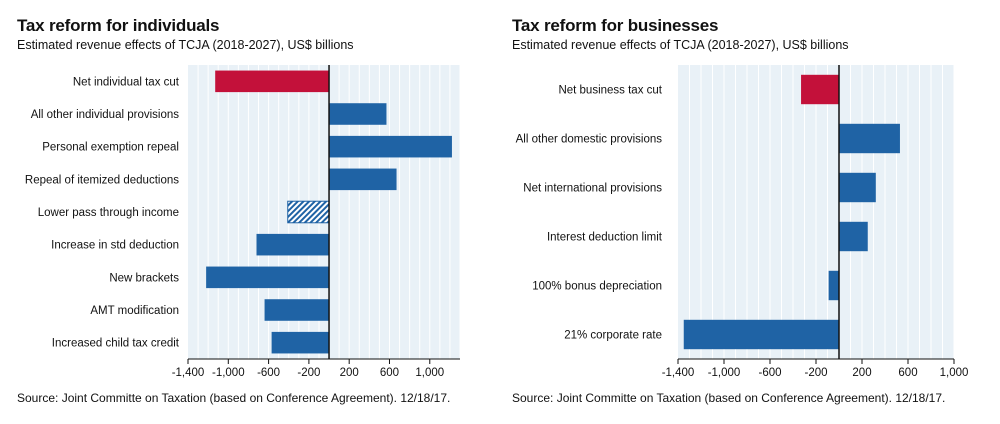 This screenshot has height=424, width=1000. I want to click on category-label: 100% bonus depreciation, so click(597, 287).